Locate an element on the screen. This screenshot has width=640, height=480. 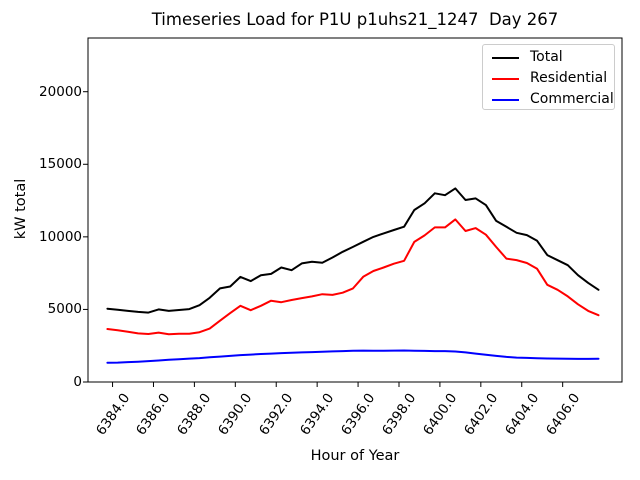
series-line-commercial is located at coordinates (353, 356).